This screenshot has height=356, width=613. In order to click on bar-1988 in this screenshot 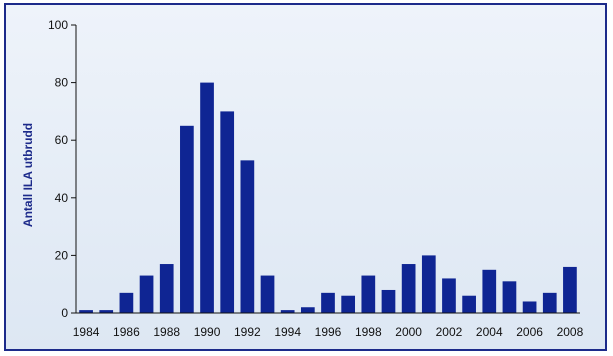, I will do `click(166, 288)`.